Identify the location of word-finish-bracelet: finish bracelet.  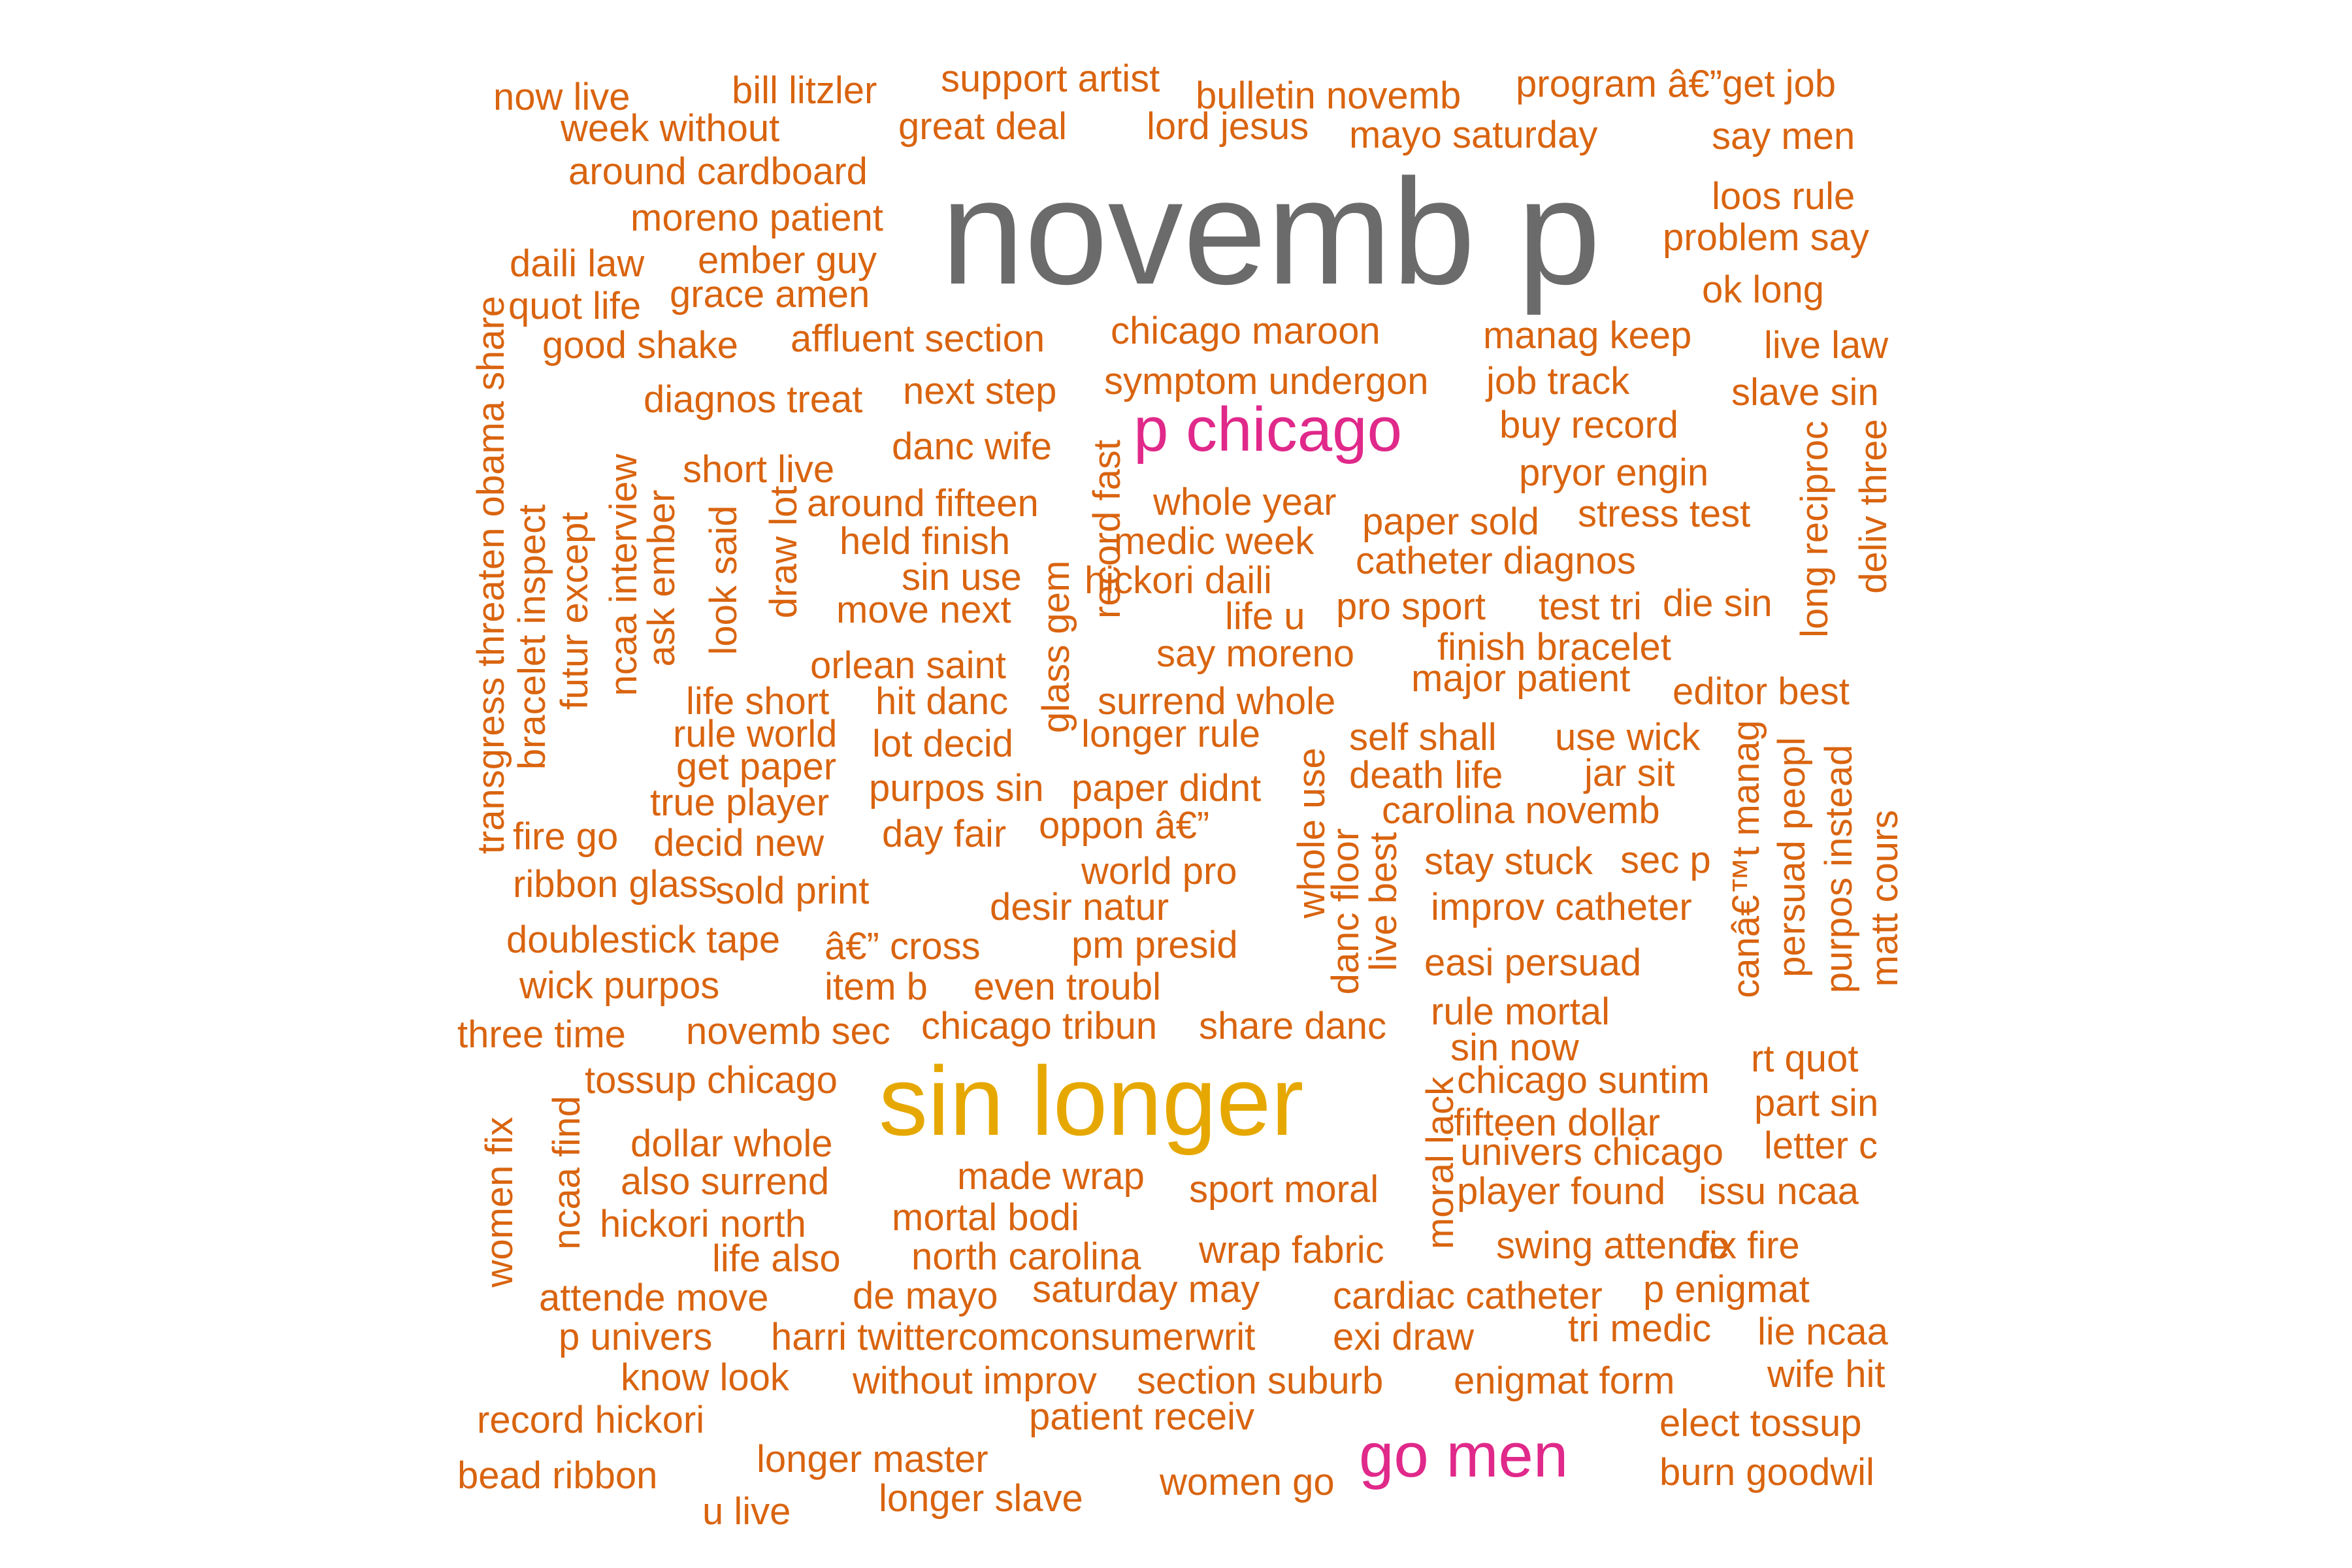
(1554, 647).